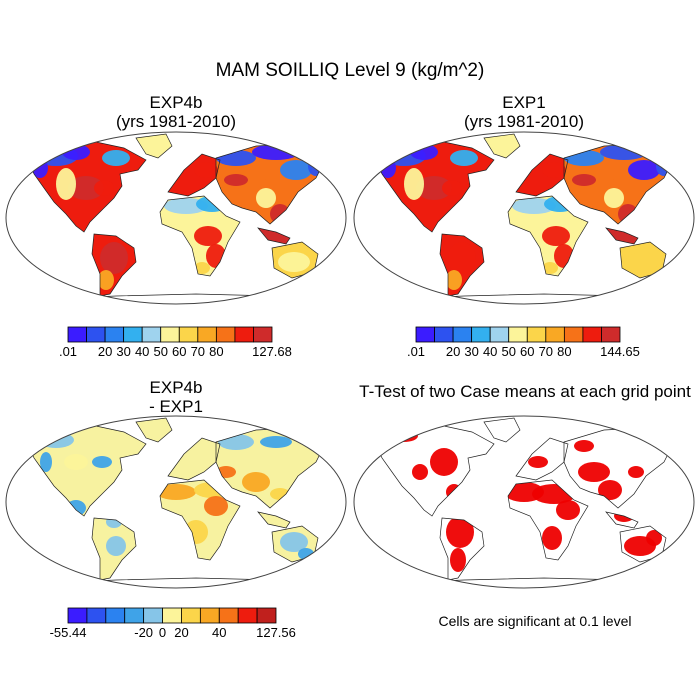 The image size is (700, 700). What do you see at coordinates (276, 632) in the screenshot?
I see `colorbar-tick-label: 127.56` at bounding box center [276, 632].